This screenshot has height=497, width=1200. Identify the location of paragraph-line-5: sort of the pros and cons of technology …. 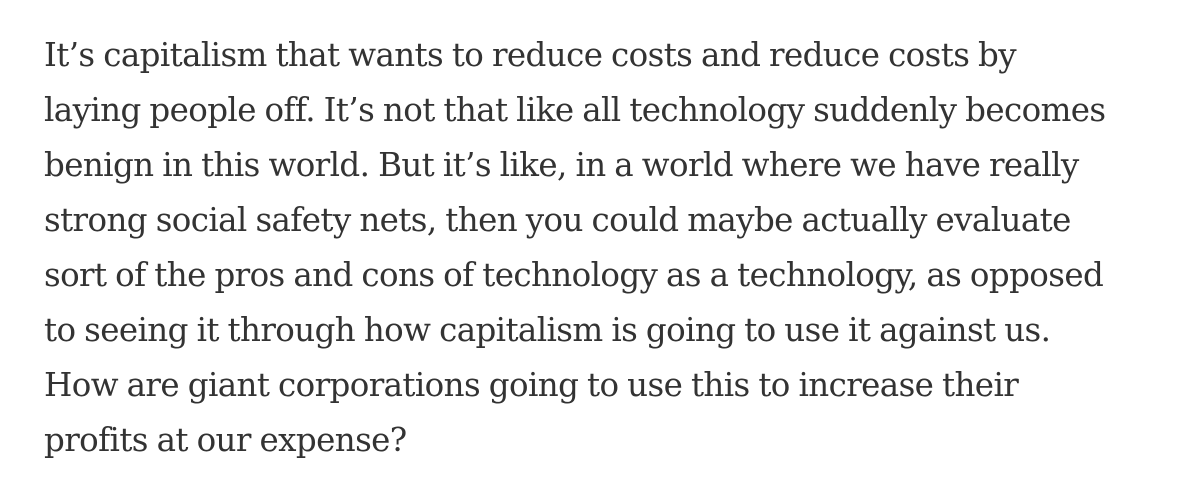
(574, 275).